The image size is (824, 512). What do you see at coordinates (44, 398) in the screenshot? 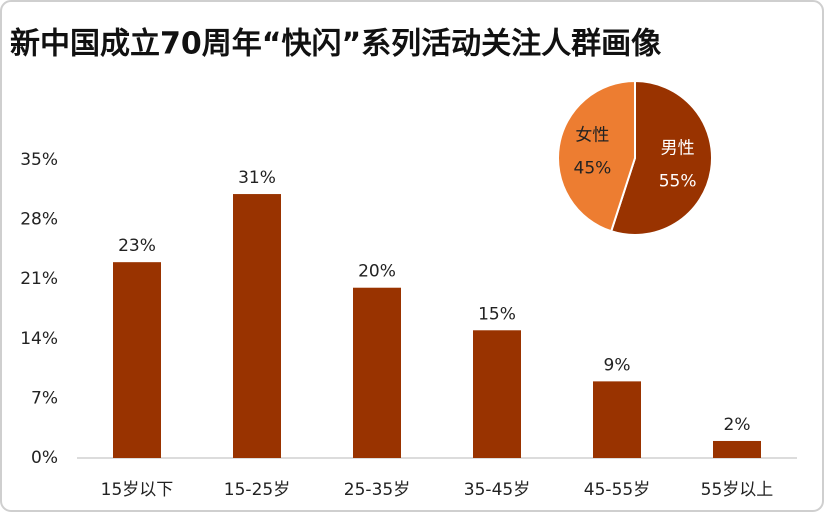
I see `y-tick-label: 7%` at bounding box center [44, 398].